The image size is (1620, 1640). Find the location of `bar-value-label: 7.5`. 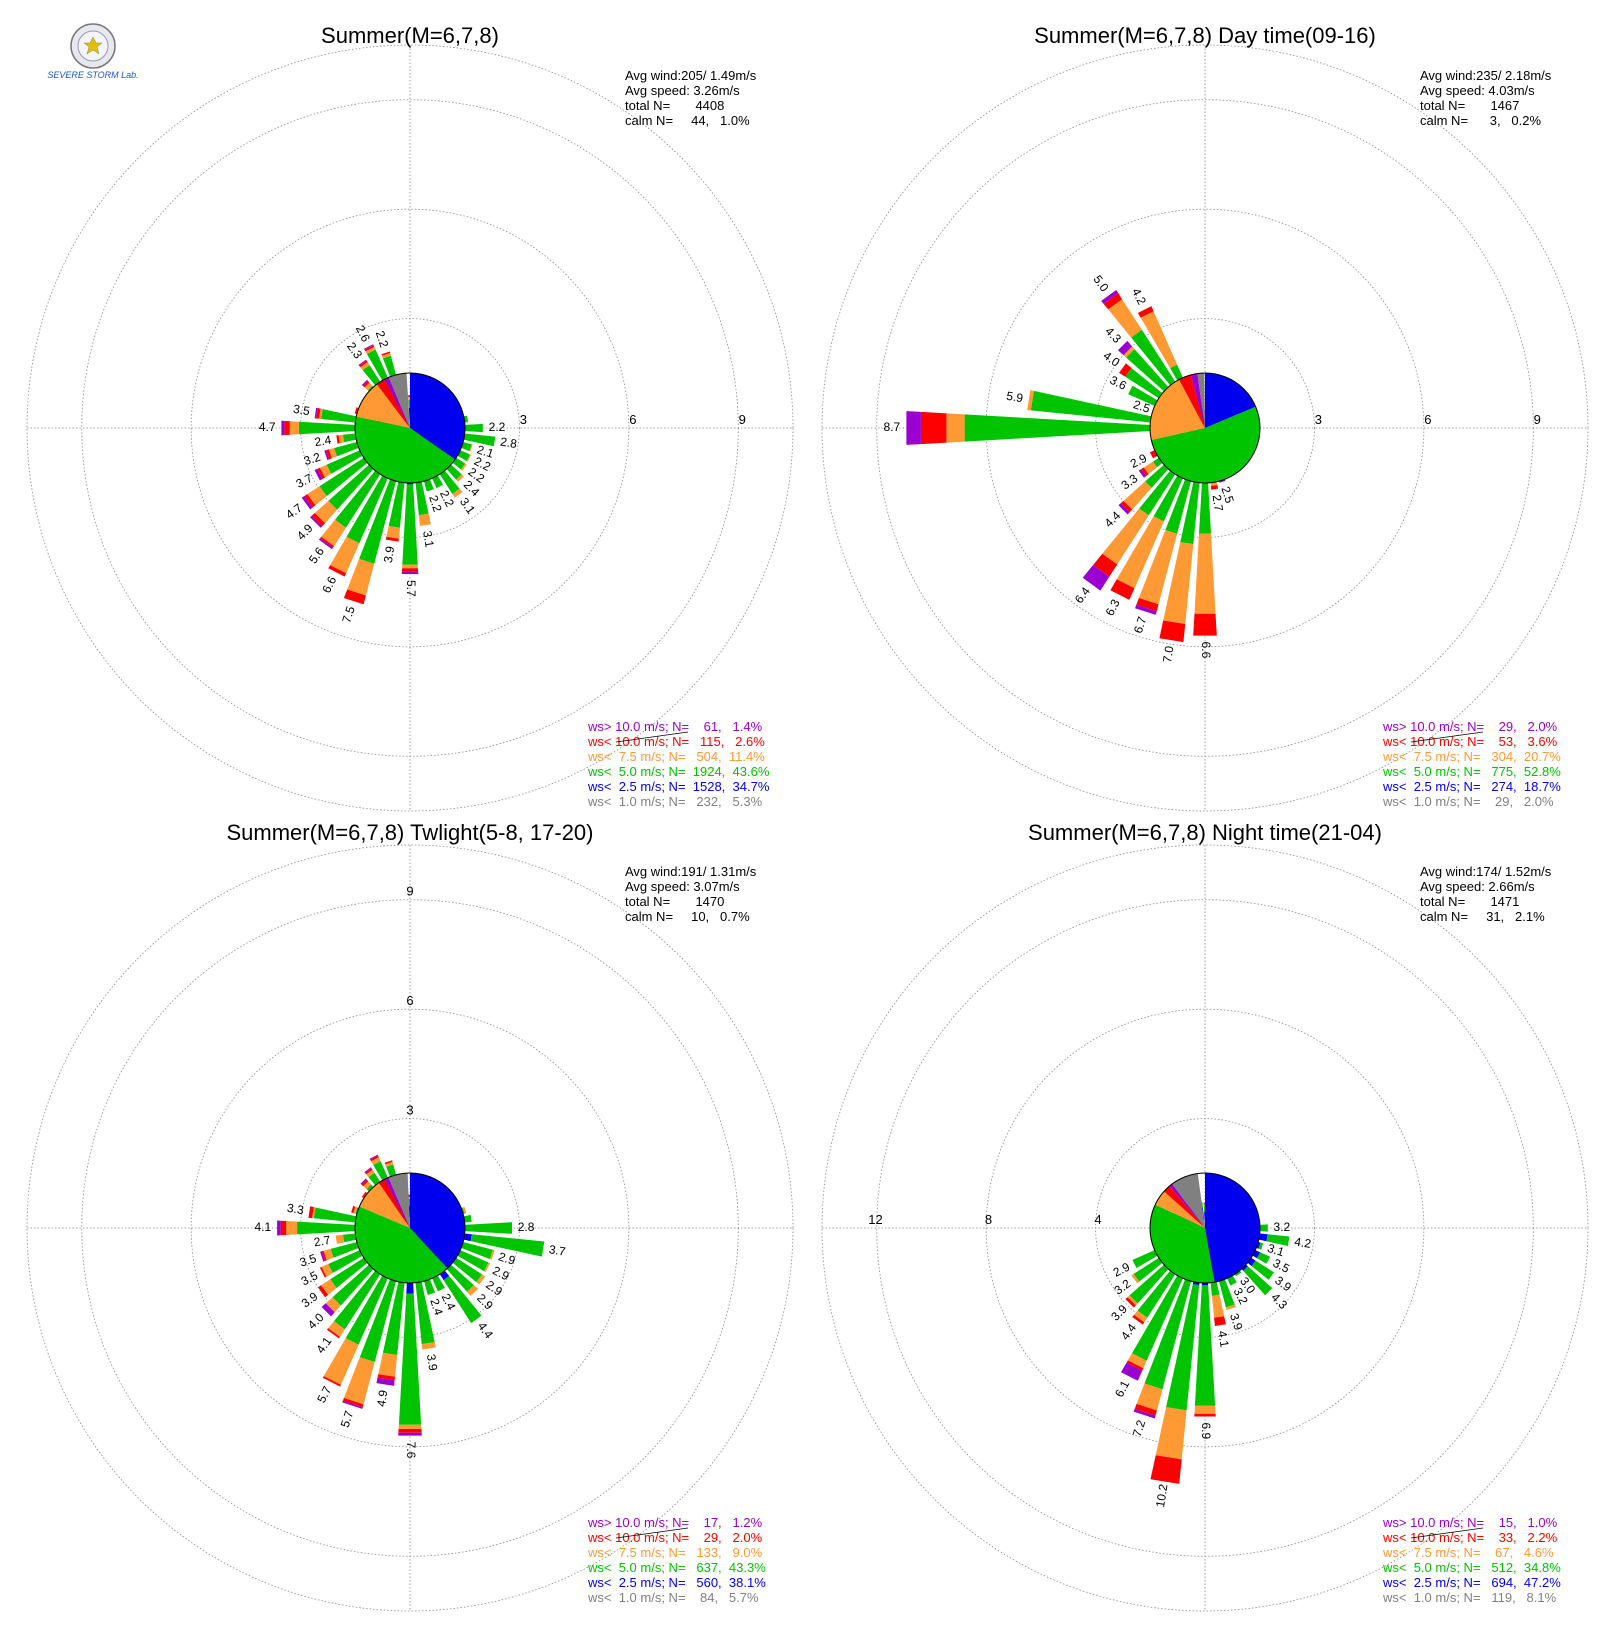

bar-value-label: 7.5 is located at coordinates (348, 614).